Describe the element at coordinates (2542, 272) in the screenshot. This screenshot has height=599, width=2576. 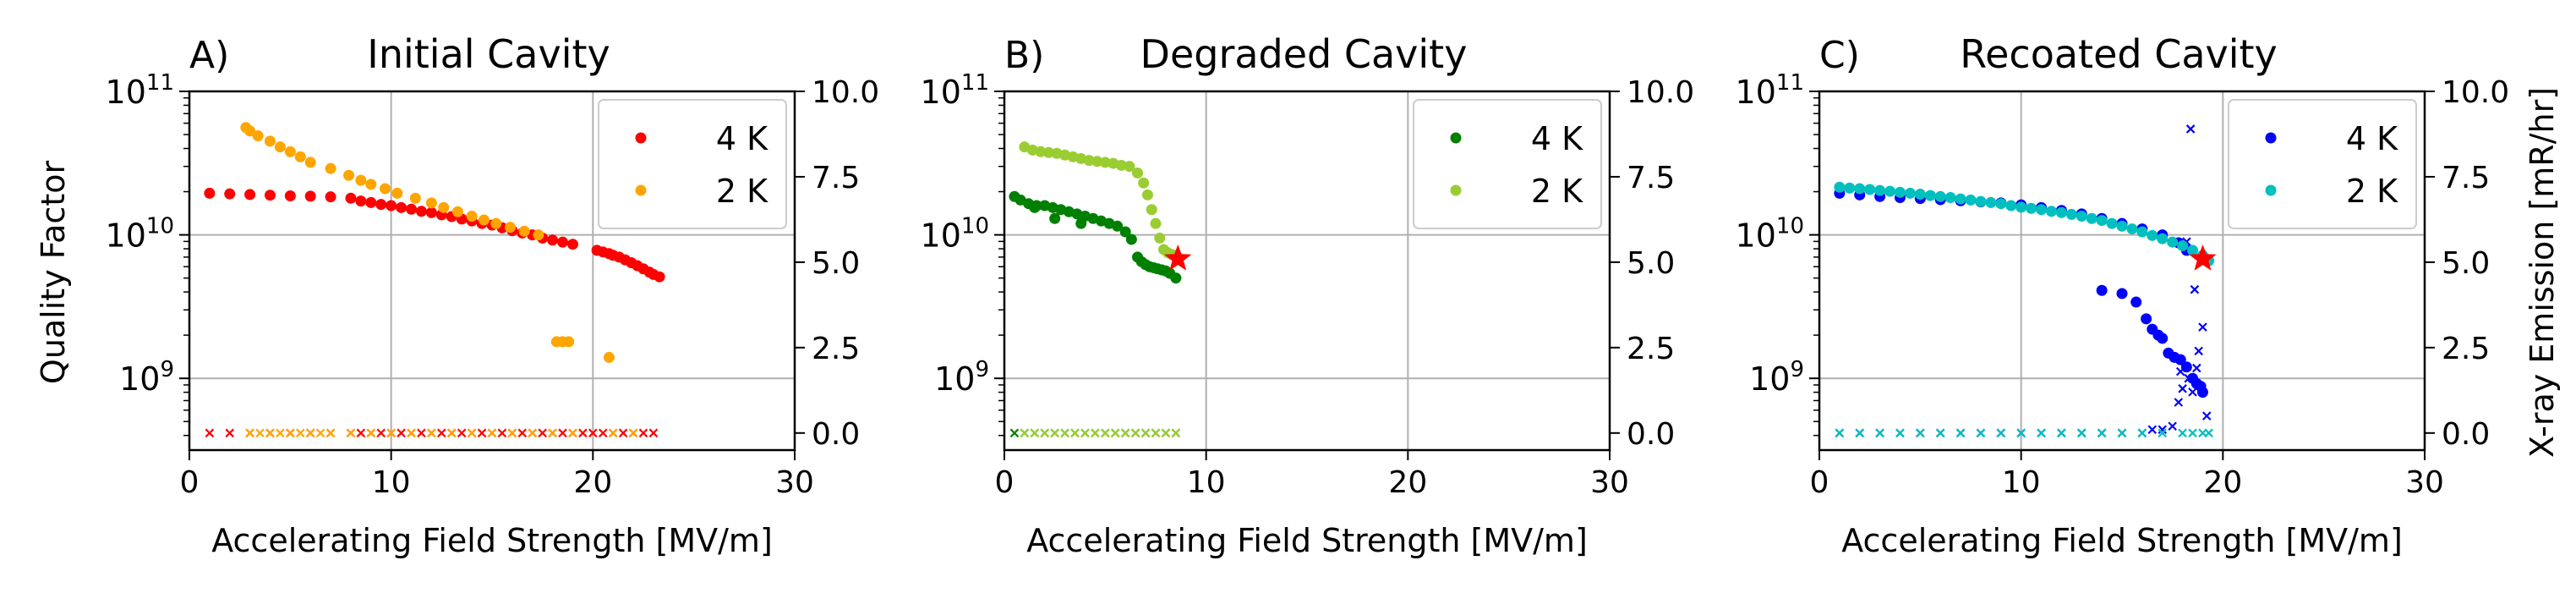
I see `y-axis-right-label: X-ray Emission [mR/hr]` at that location.